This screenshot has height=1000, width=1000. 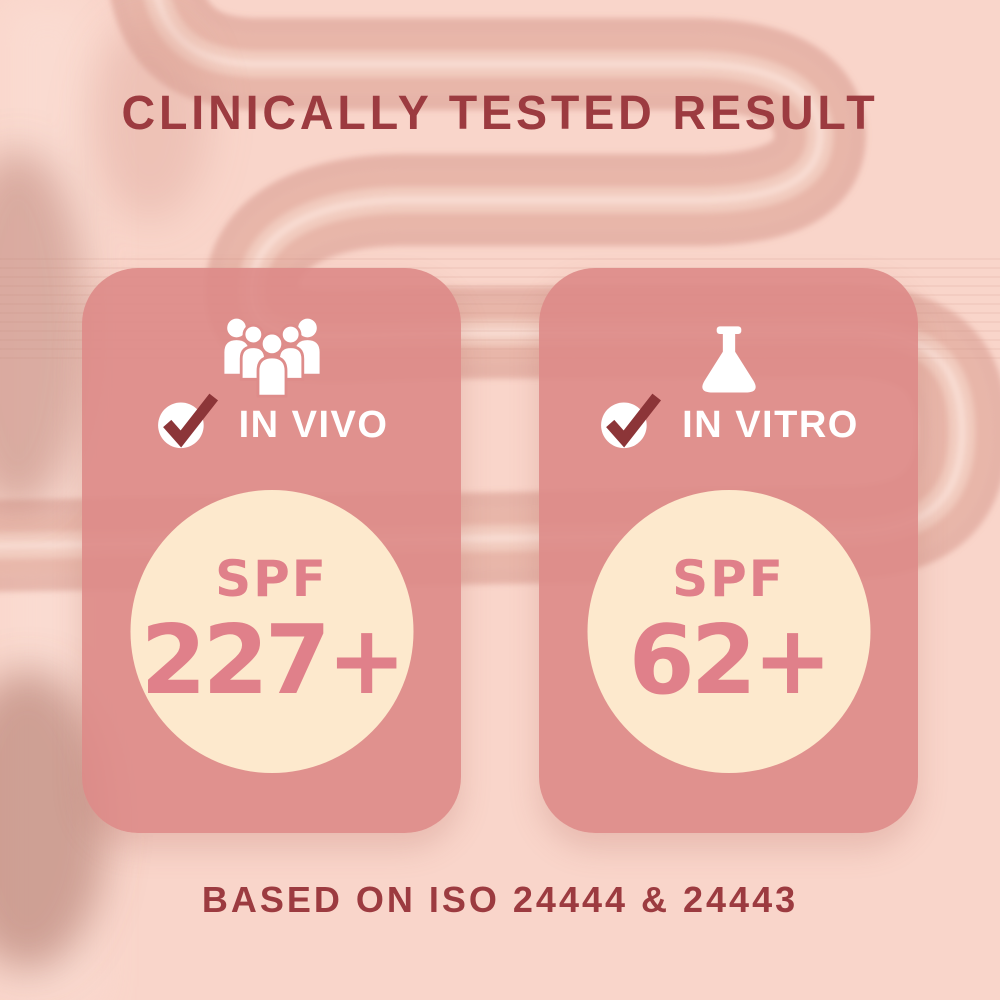 What do you see at coordinates (729, 362) in the screenshot?
I see `flask-icon` at bounding box center [729, 362].